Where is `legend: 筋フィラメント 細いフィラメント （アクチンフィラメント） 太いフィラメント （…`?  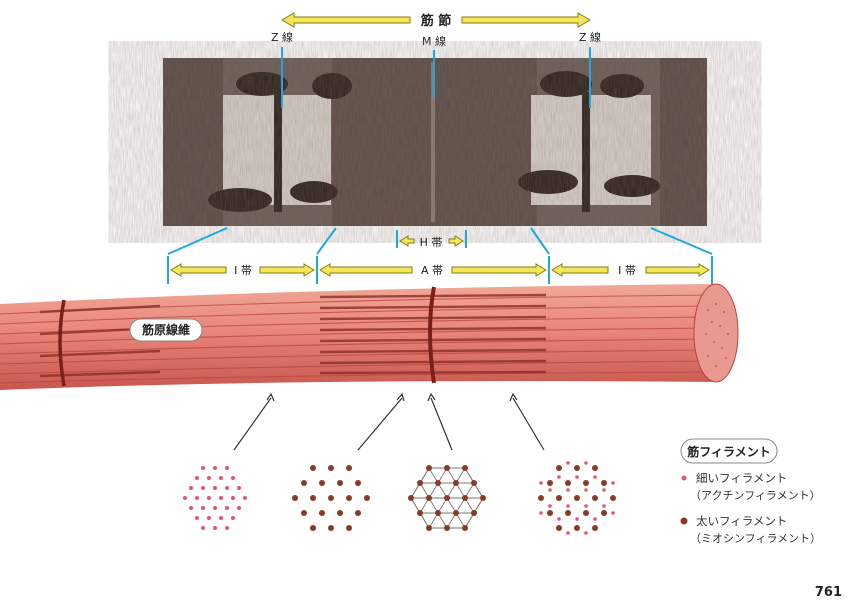 legend: 筋フィラメント 細いフィラメント （アクチンフィラメント） 太いフィラメント （… is located at coordinates (750, 491).